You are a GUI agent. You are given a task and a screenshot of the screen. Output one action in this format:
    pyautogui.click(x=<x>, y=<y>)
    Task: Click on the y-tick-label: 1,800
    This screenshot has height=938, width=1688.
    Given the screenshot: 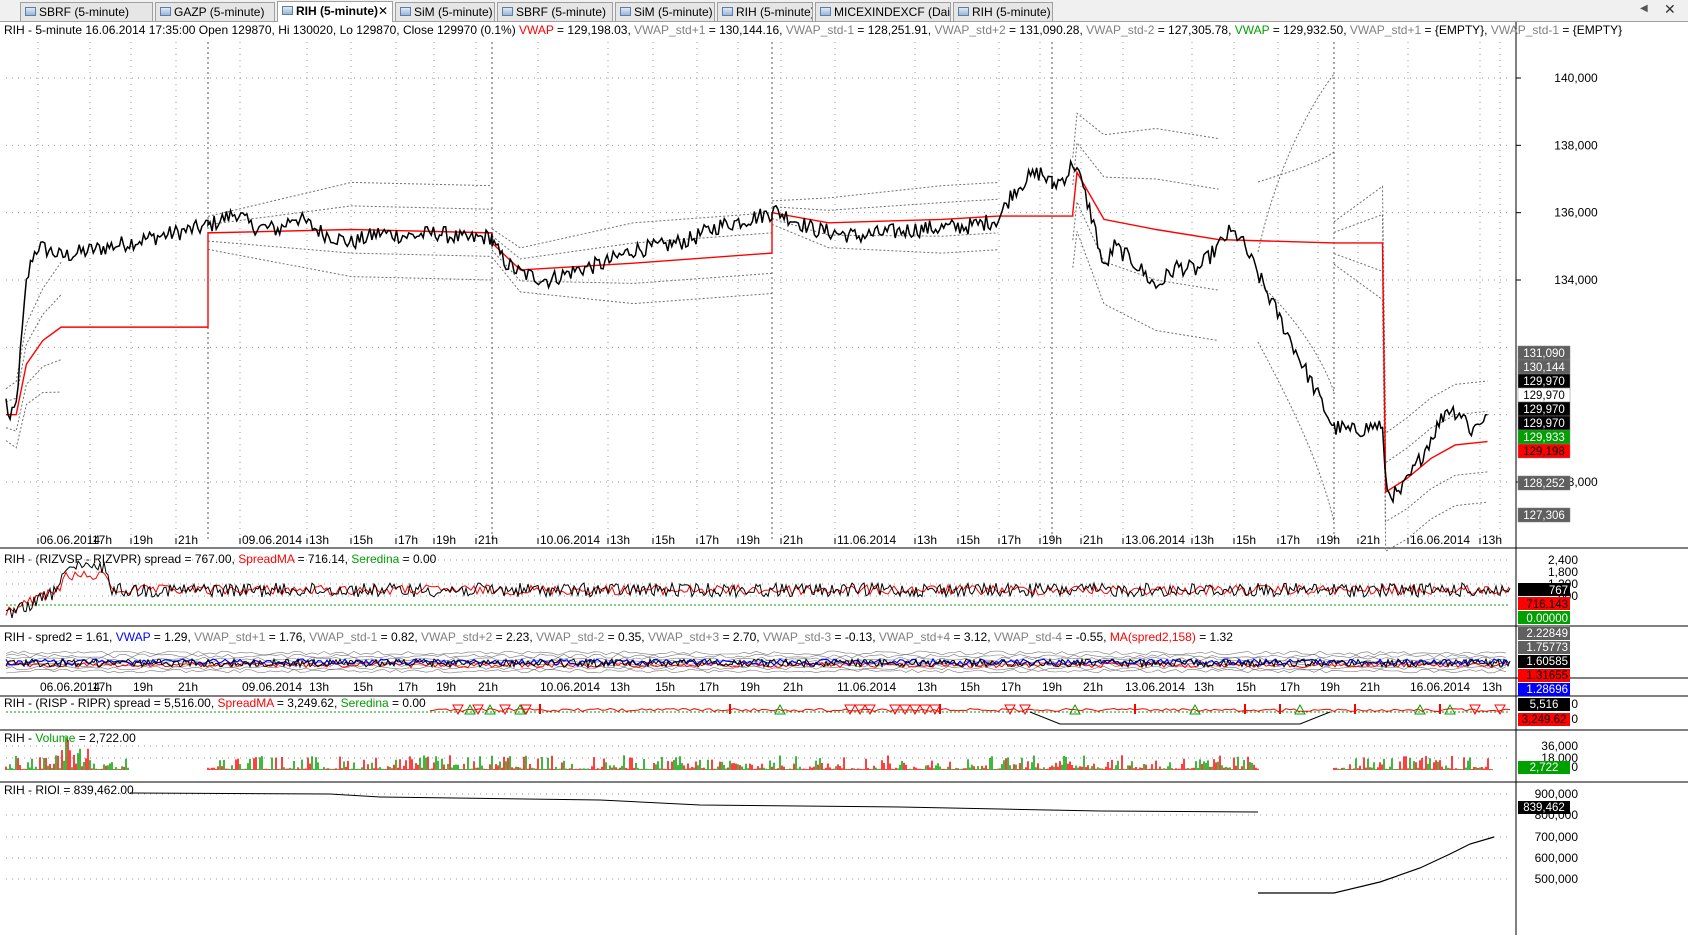 What is the action you would take?
    pyautogui.click(x=1563, y=572)
    